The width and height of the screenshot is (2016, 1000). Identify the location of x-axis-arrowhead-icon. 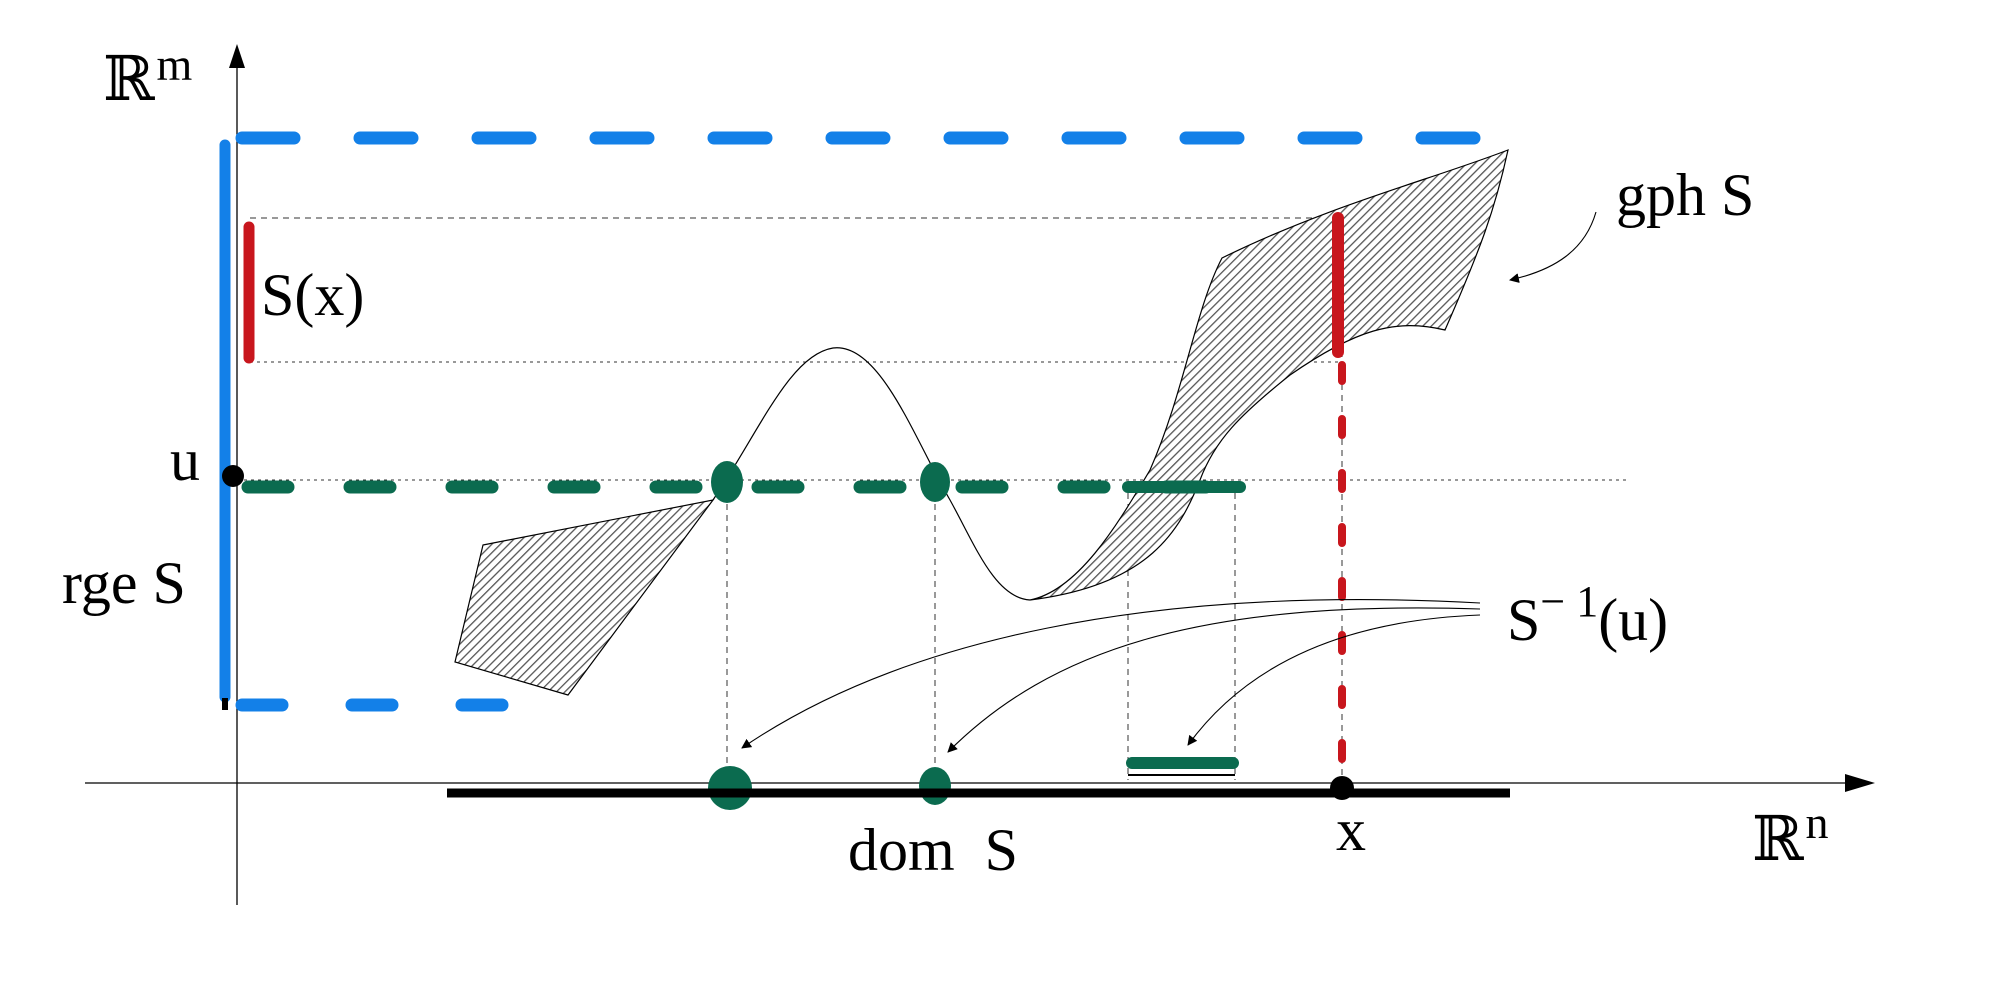
(1860, 783).